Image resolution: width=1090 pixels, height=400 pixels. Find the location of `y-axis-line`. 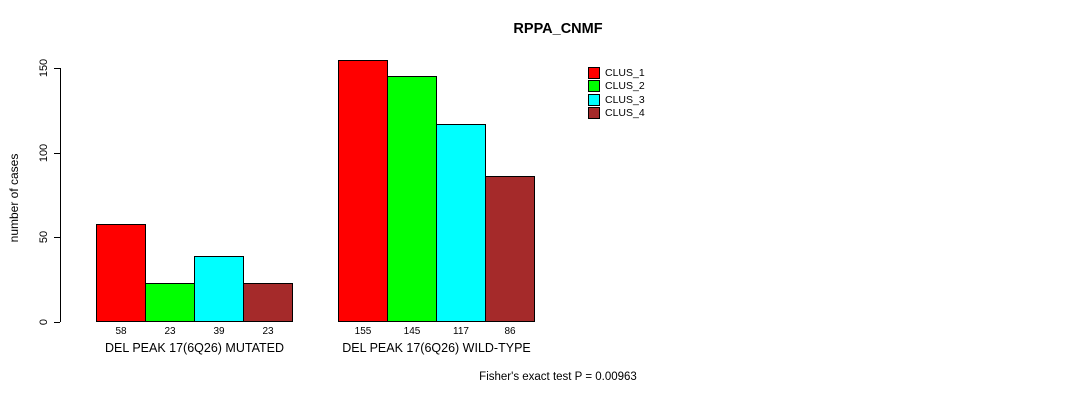

y-axis-line is located at coordinates (60, 195).